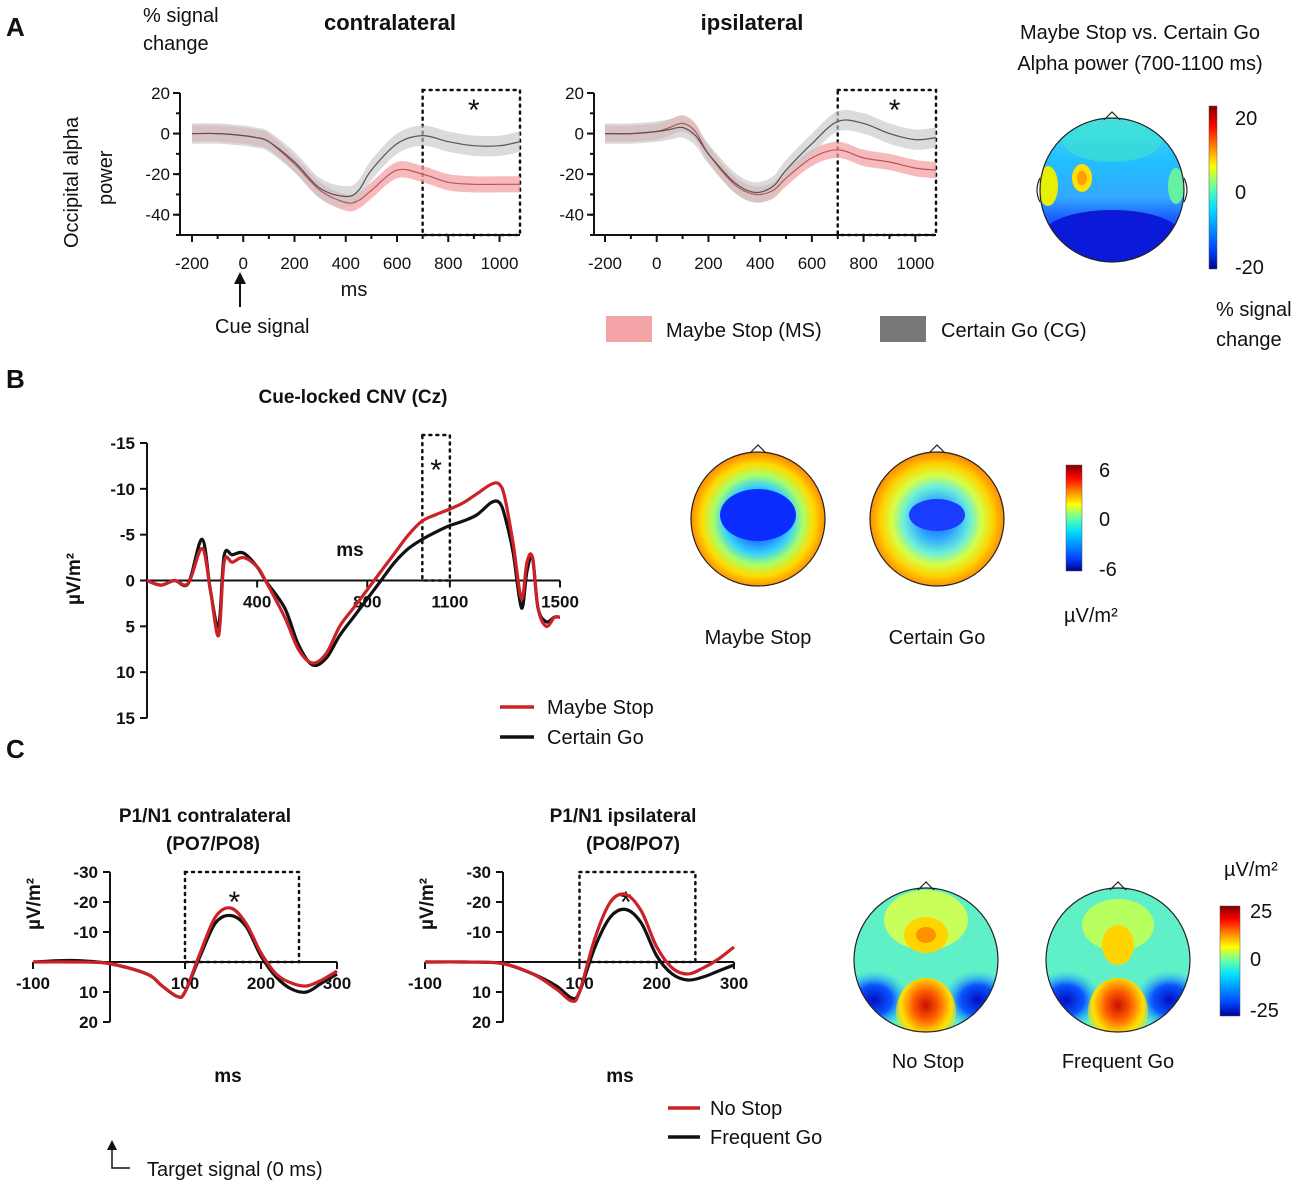  What do you see at coordinates (600, 708) in the screenshot?
I see `legend-b-ms-label: Maybe Stop` at bounding box center [600, 708].